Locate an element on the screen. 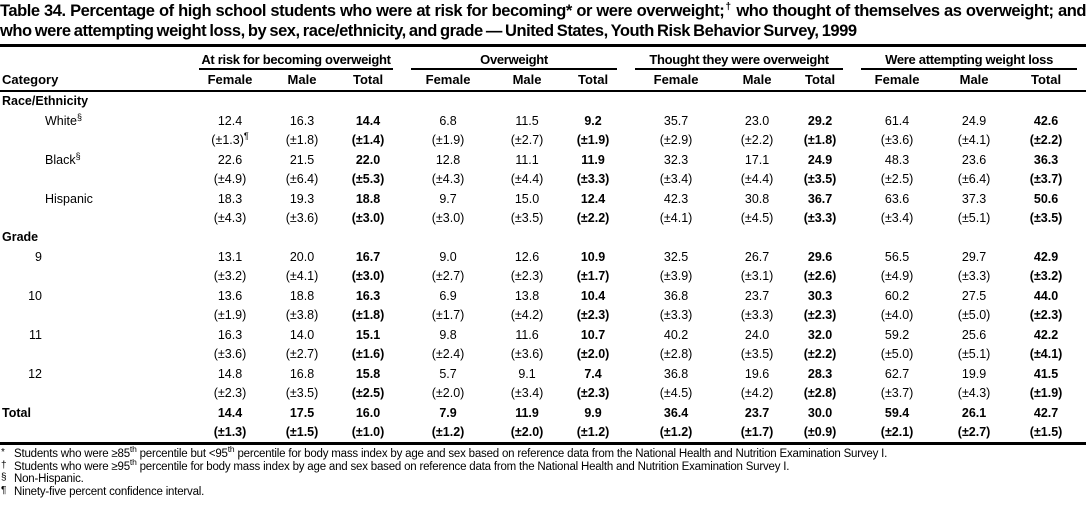 This screenshot has width=1086, height=527. footnote: § Non-Hispanic. is located at coordinates (543, 479).